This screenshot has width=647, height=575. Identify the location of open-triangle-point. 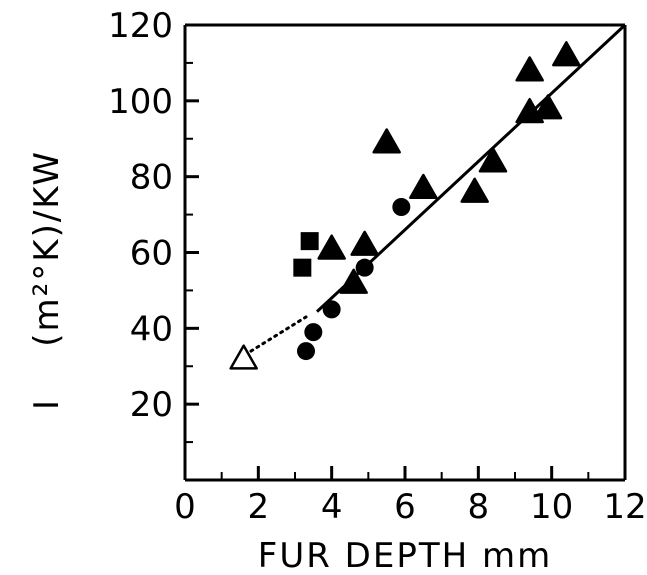
(243, 357).